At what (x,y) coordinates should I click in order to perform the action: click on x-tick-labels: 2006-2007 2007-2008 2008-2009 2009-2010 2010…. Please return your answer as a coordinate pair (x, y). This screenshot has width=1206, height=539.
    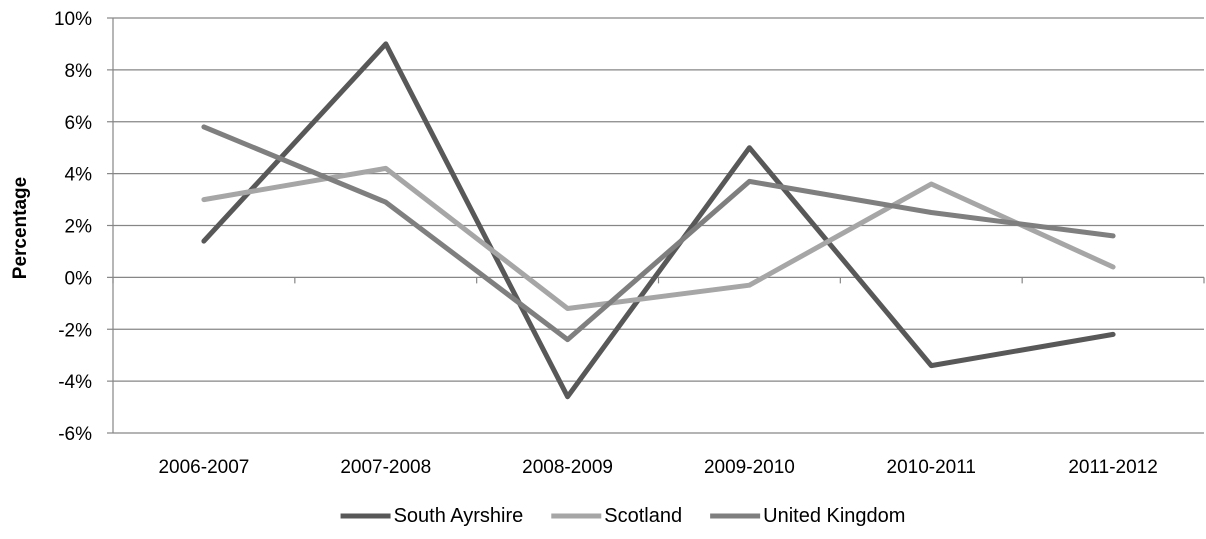
    Looking at the image, I should click on (657, 467).